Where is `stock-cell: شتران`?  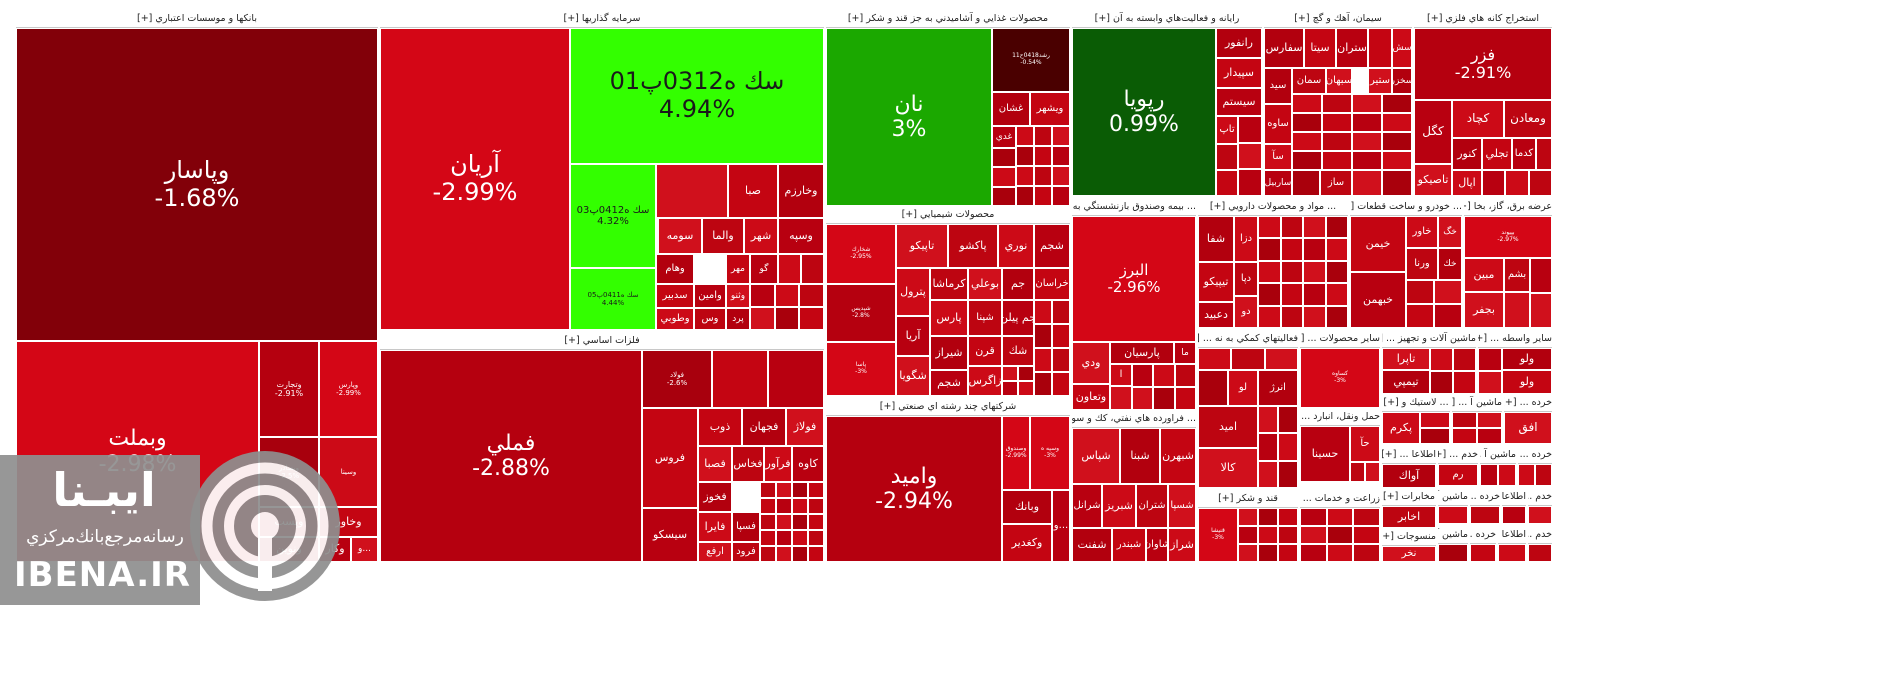
stock-cell: شتران is located at coordinates (1152, 506).